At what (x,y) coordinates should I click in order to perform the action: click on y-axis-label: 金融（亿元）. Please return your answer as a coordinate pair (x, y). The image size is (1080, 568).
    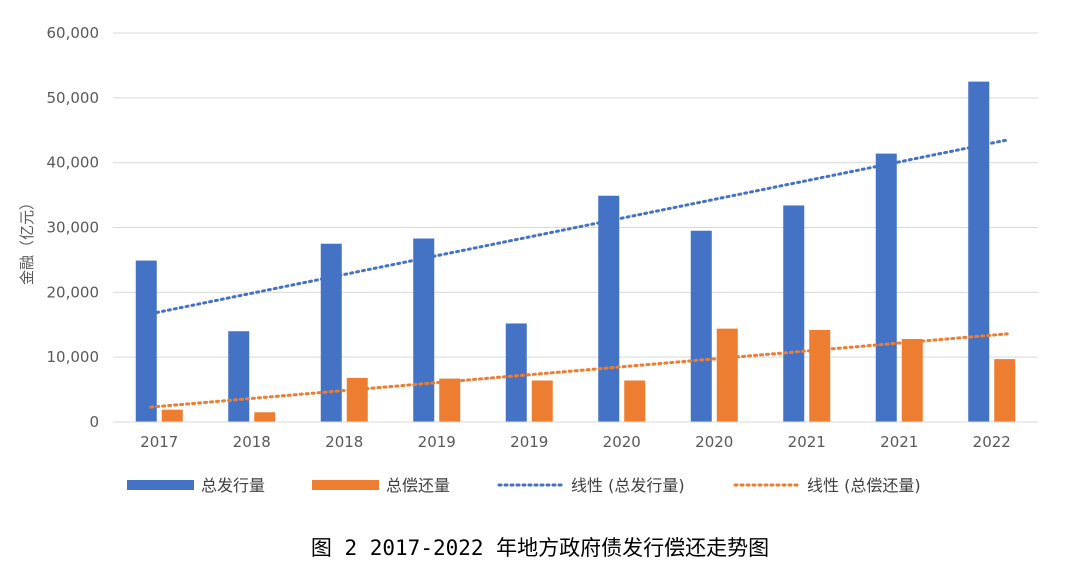
    Looking at the image, I should click on (27, 240).